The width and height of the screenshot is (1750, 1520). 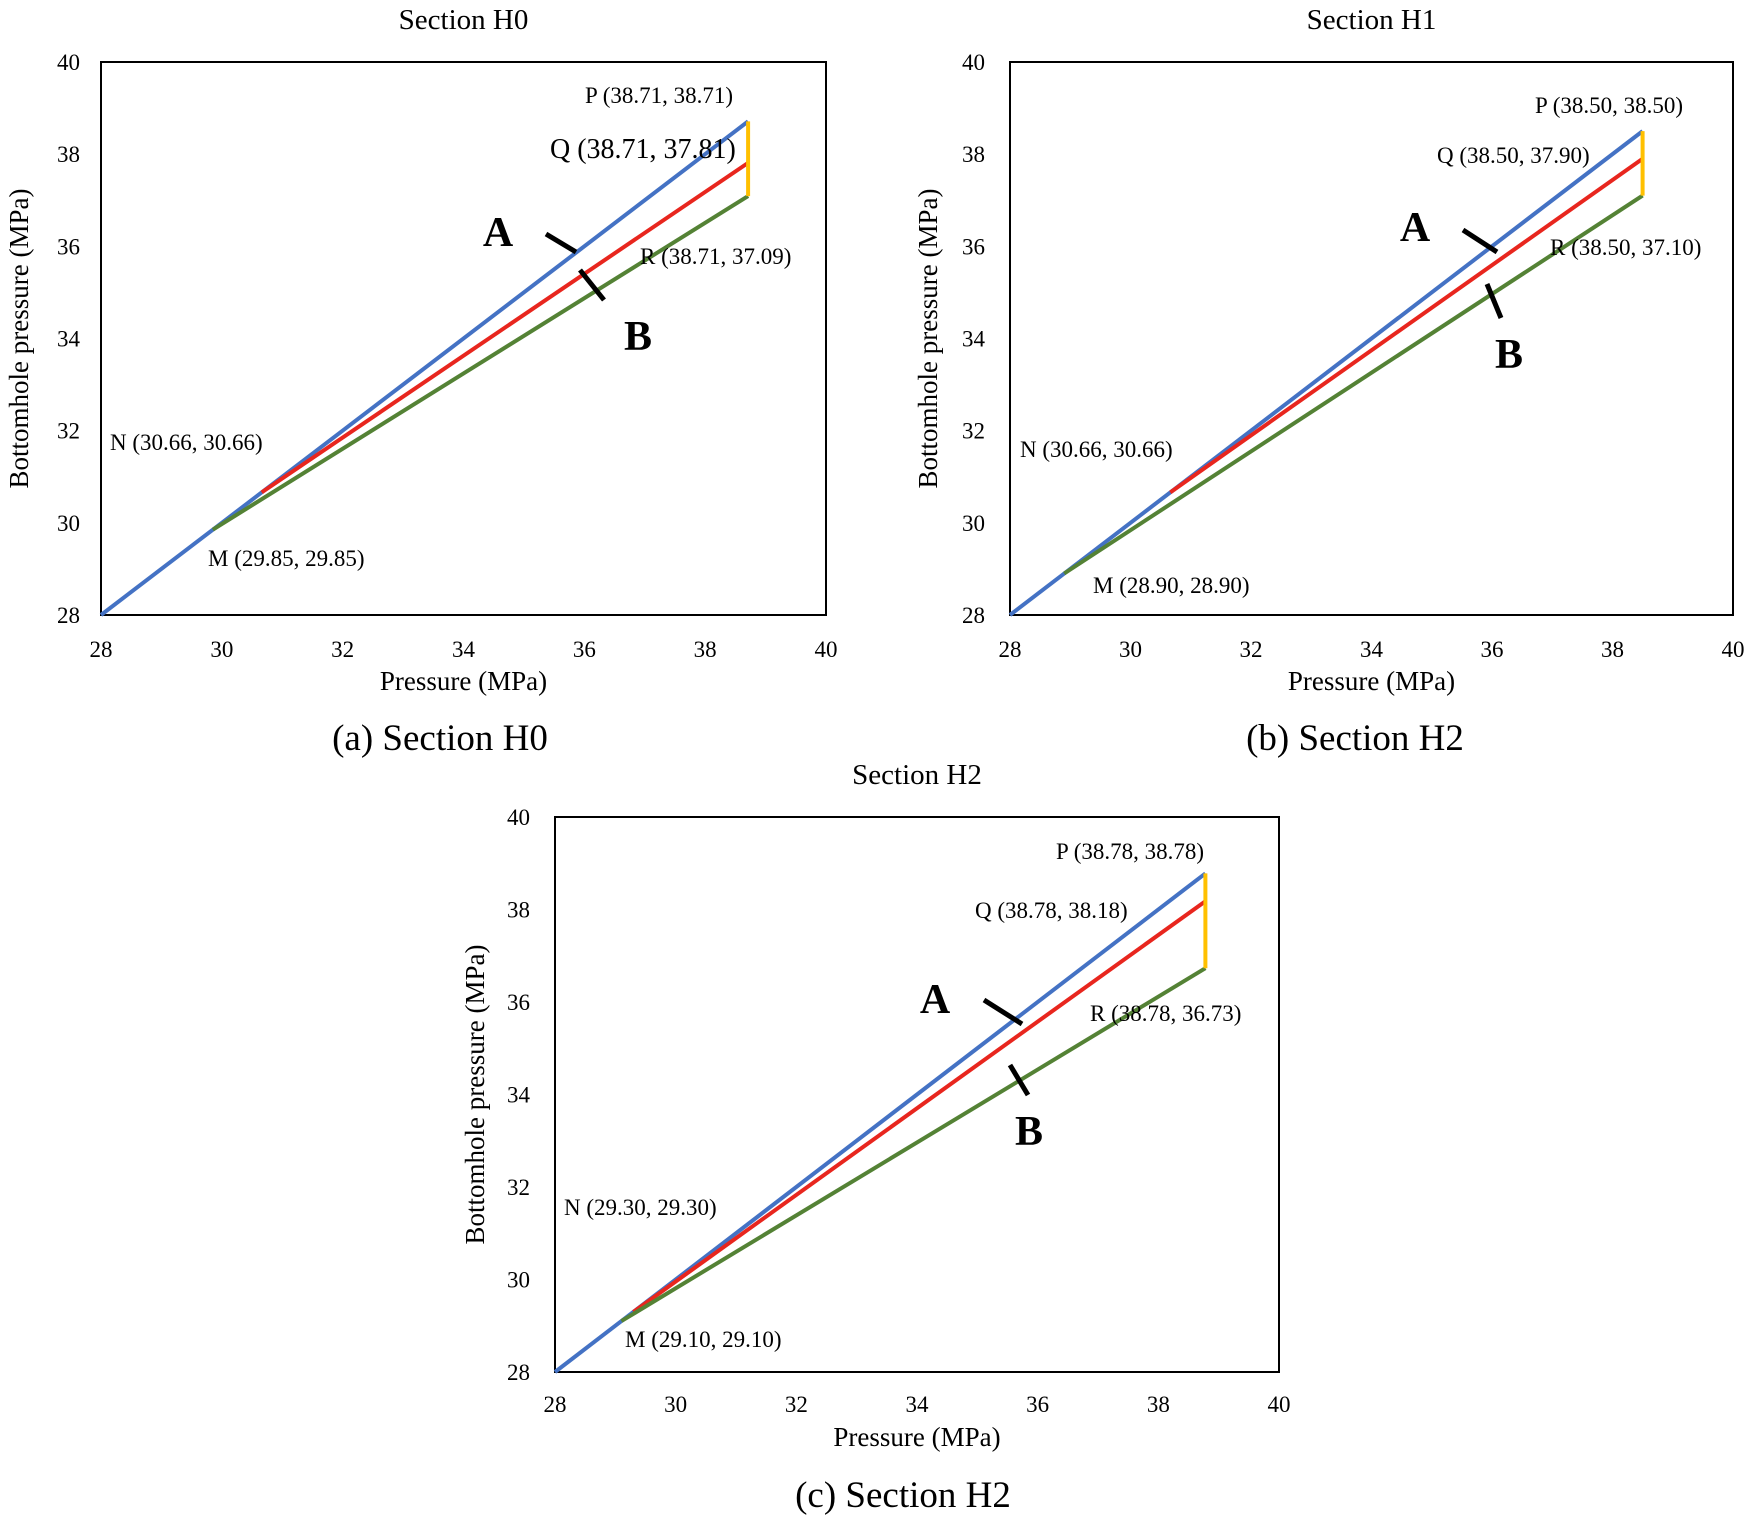 I want to click on chart-title: Section H1, so click(x=1372, y=20).